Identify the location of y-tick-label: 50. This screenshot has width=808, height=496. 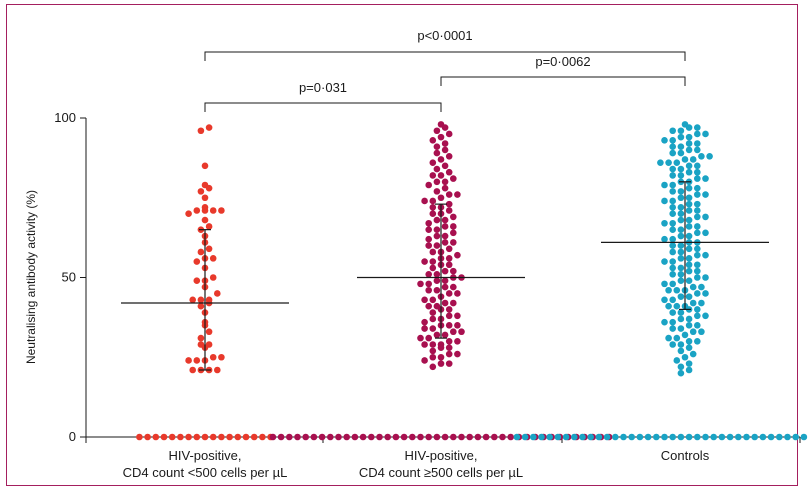
(69, 277).